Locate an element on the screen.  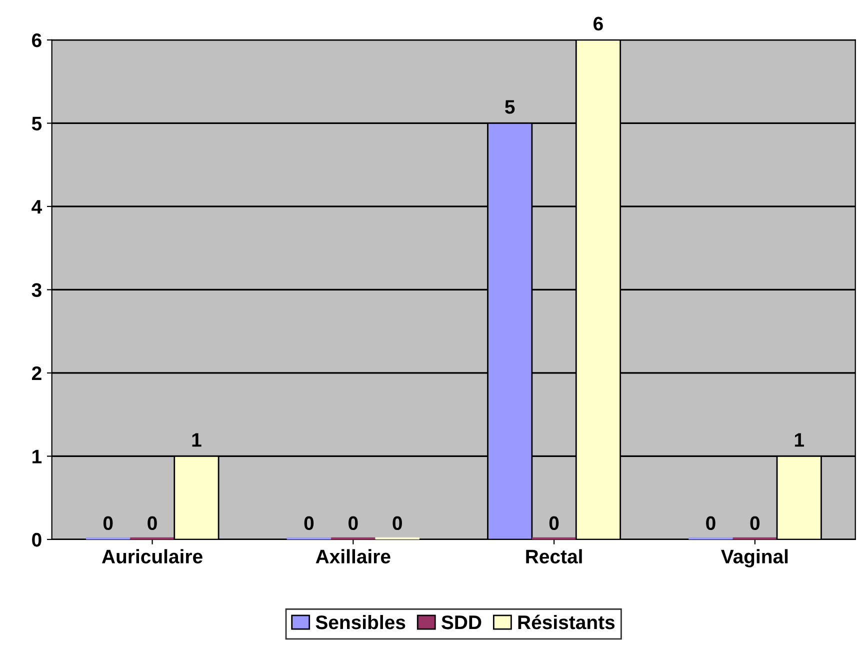
data-label: 6 is located at coordinates (598, 23).